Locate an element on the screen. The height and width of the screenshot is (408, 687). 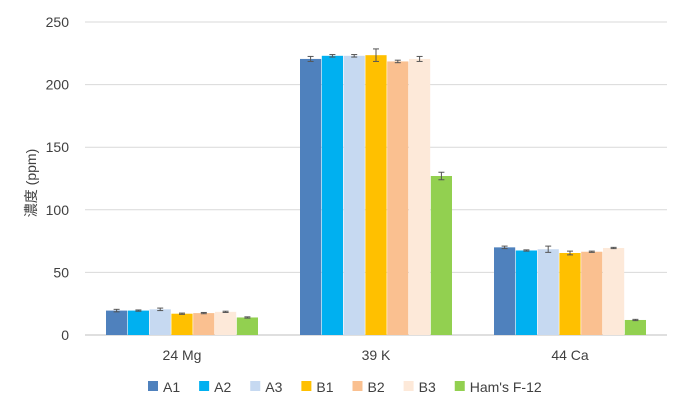
y-axis-label: 濃度 (ppm) is located at coordinates (31, 183).